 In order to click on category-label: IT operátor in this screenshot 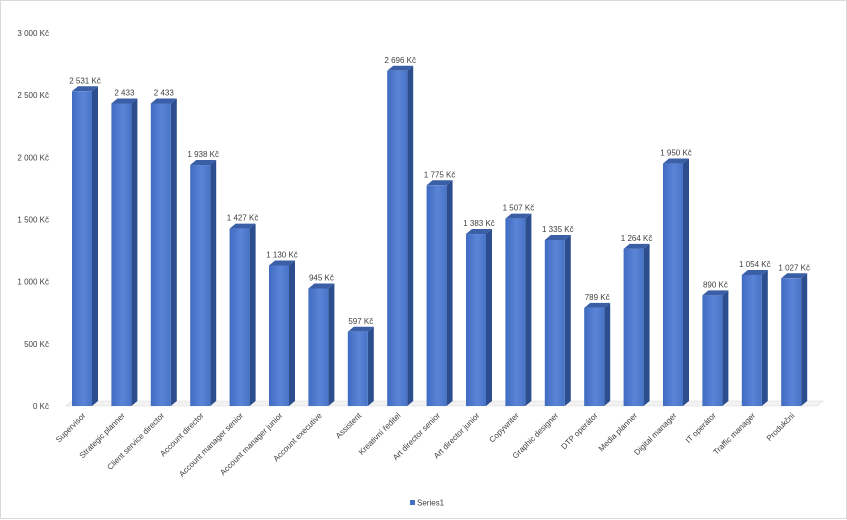, I will do `click(701, 428)`.